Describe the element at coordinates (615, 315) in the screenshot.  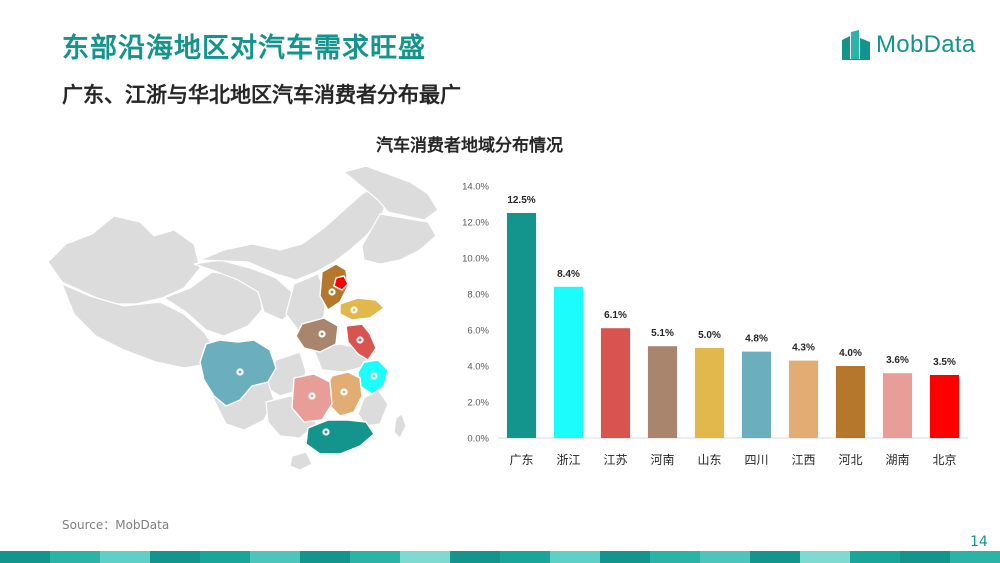
I see `bar-value-label: 6.1%` at that location.